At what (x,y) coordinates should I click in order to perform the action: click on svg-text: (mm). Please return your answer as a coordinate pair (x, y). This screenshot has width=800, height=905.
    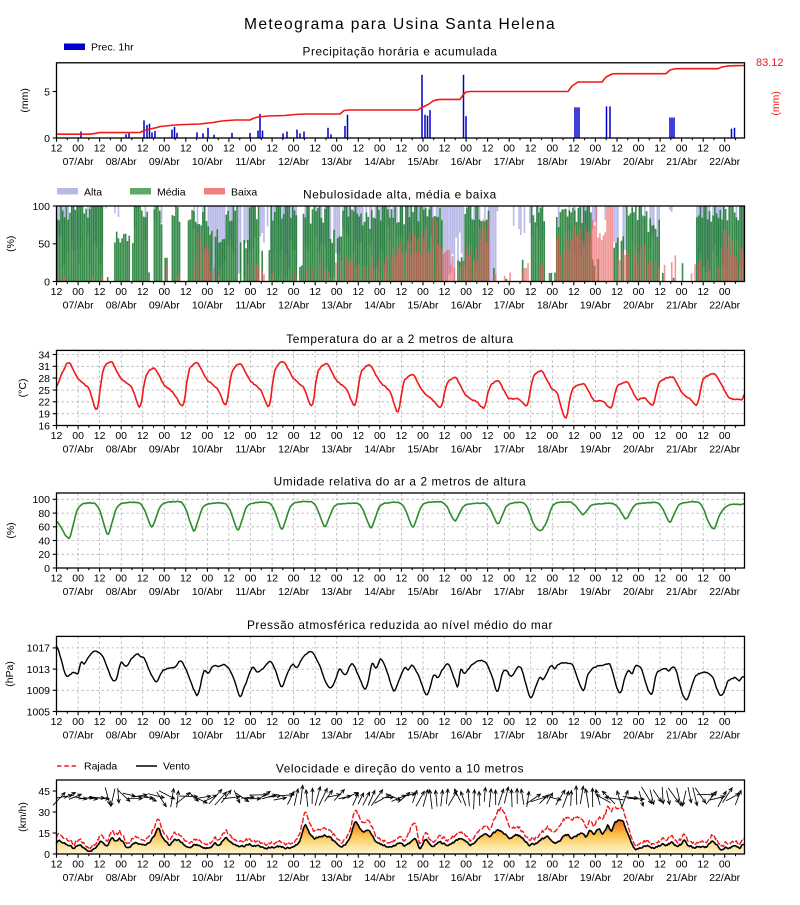
    Looking at the image, I should click on (776, 103).